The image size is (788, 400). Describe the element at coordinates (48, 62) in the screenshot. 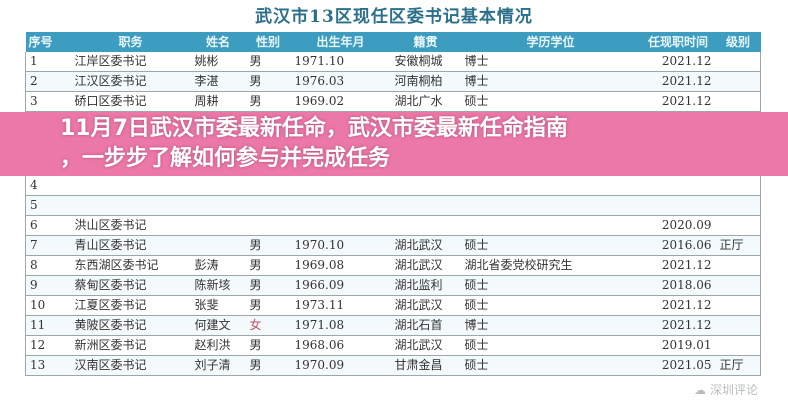

I see `table-cell: 1` at that location.